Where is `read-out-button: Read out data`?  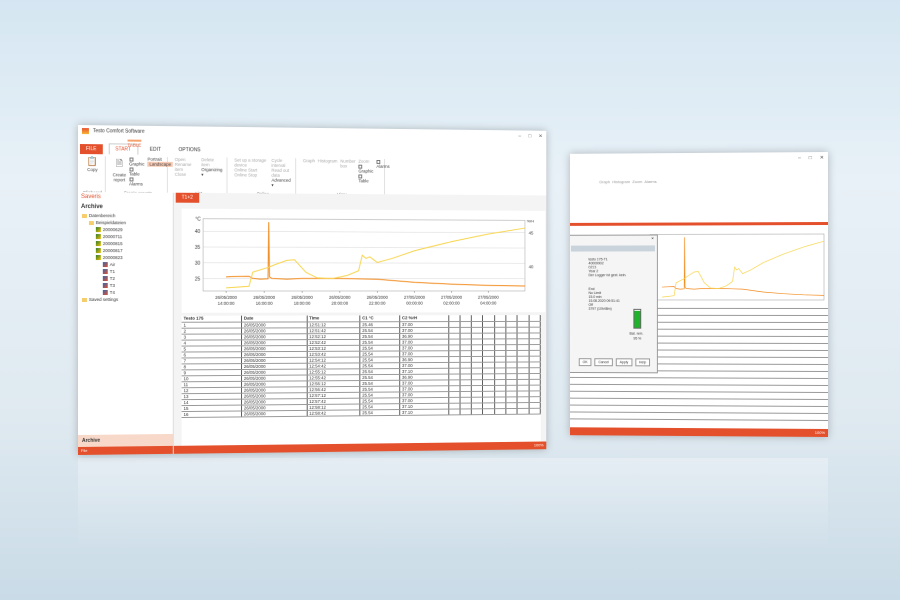 read-out-button: Read out data is located at coordinates (280, 172).